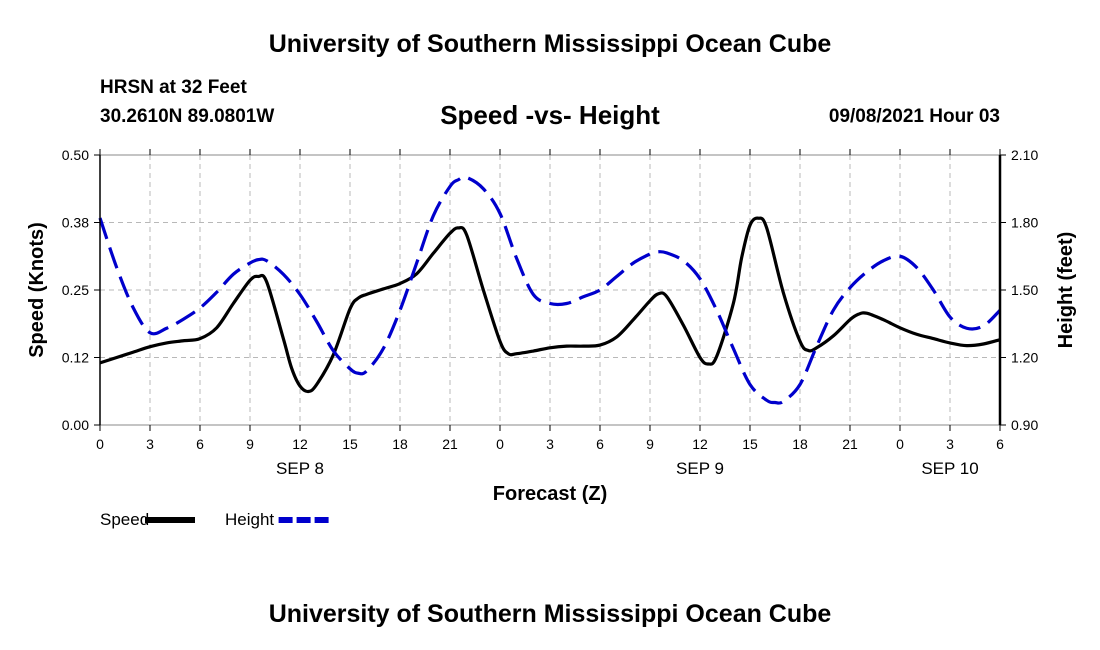 The height and width of the screenshot is (650, 1100). What do you see at coordinates (187, 116) in the screenshot?
I see `coordinates-label: 30.2610N 89.0801W` at bounding box center [187, 116].